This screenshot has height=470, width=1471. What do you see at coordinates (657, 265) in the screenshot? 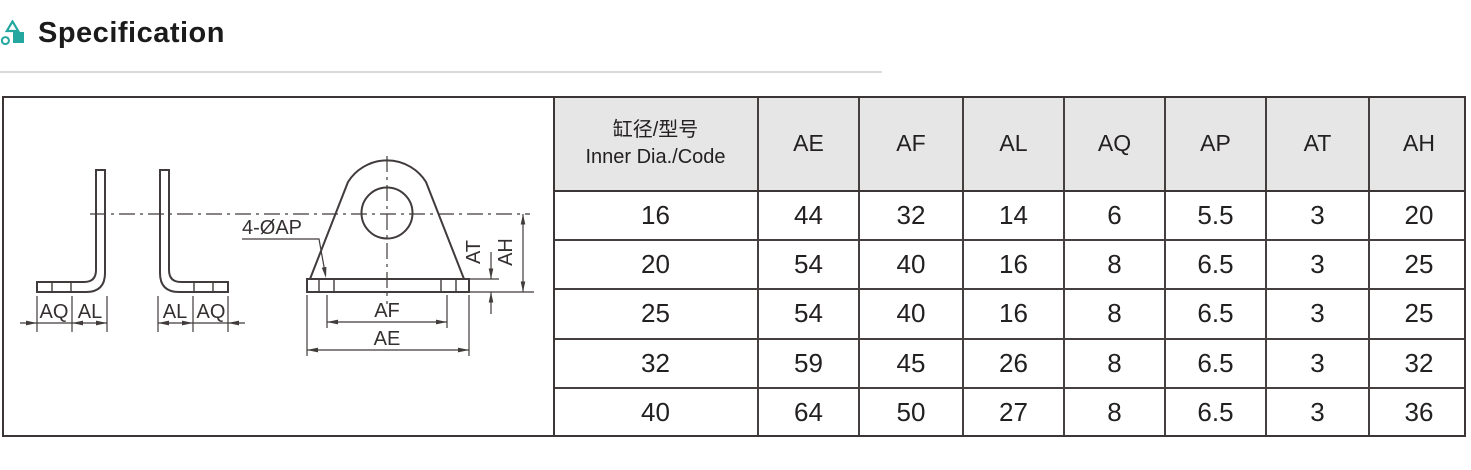
I see `cell-code: 20` at bounding box center [657, 265].